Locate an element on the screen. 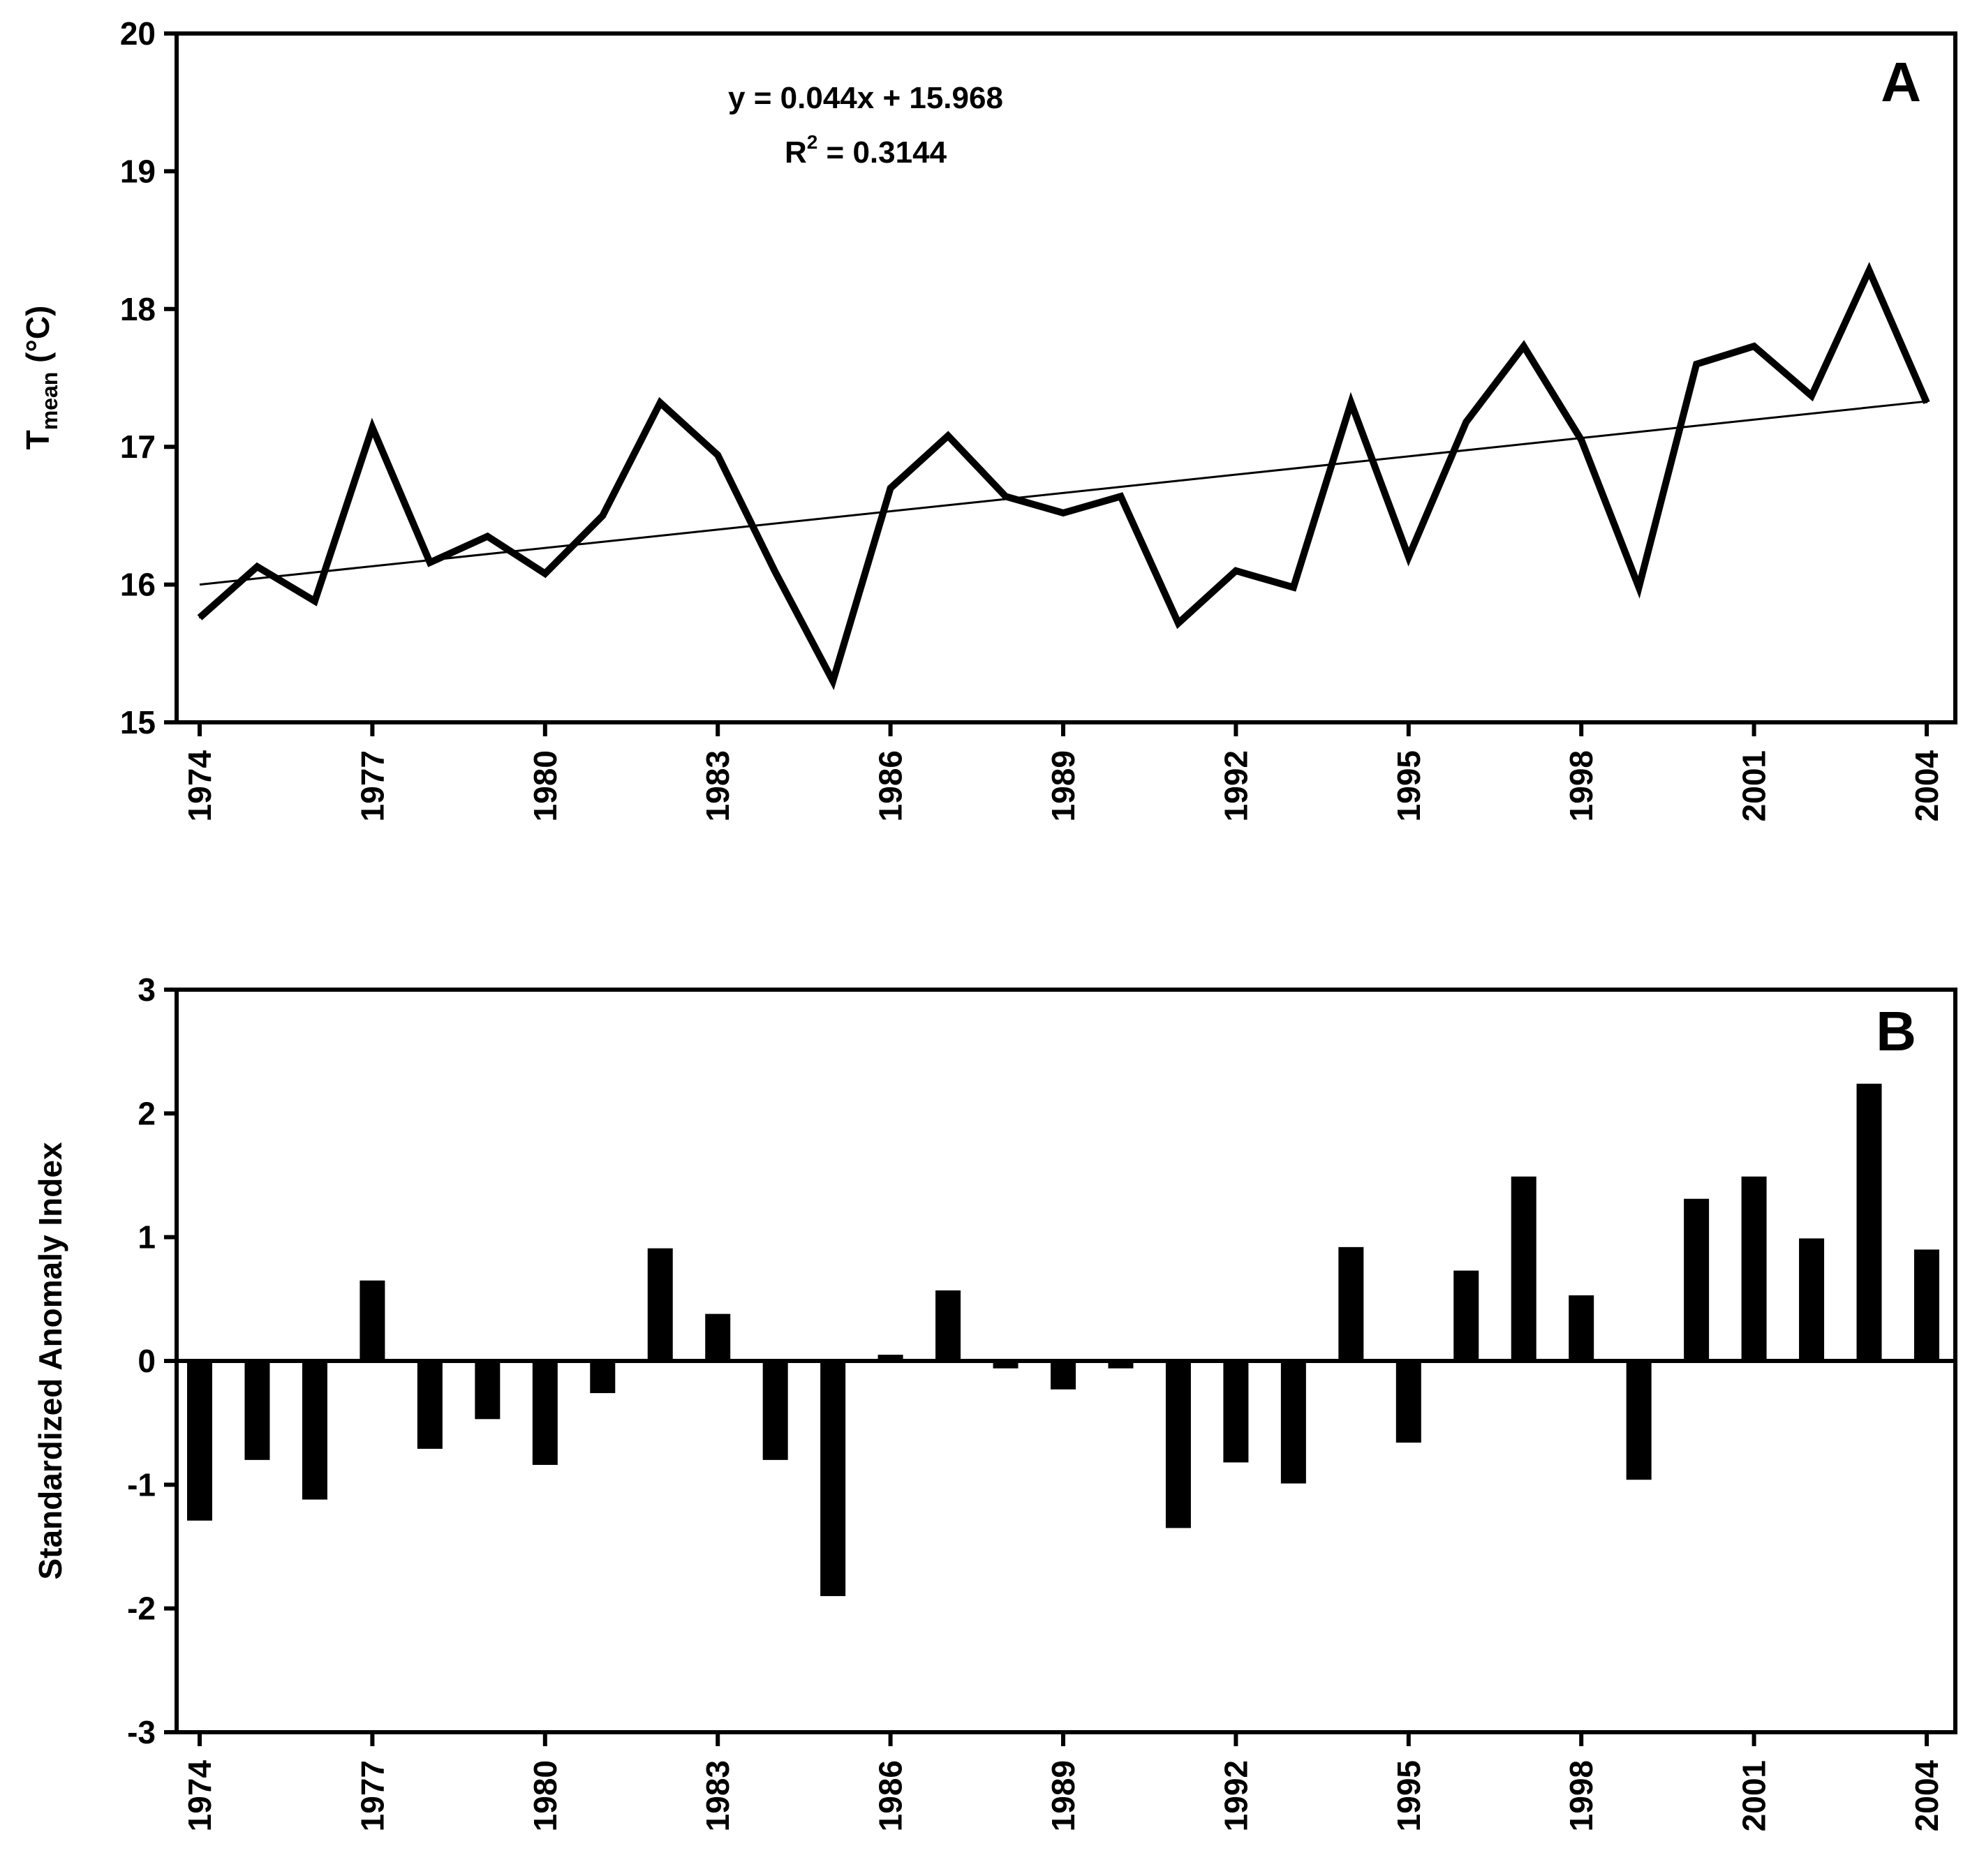 This screenshot has width=1970, height=1876. x-tick-label: 1974 is located at coordinates (200, 786).